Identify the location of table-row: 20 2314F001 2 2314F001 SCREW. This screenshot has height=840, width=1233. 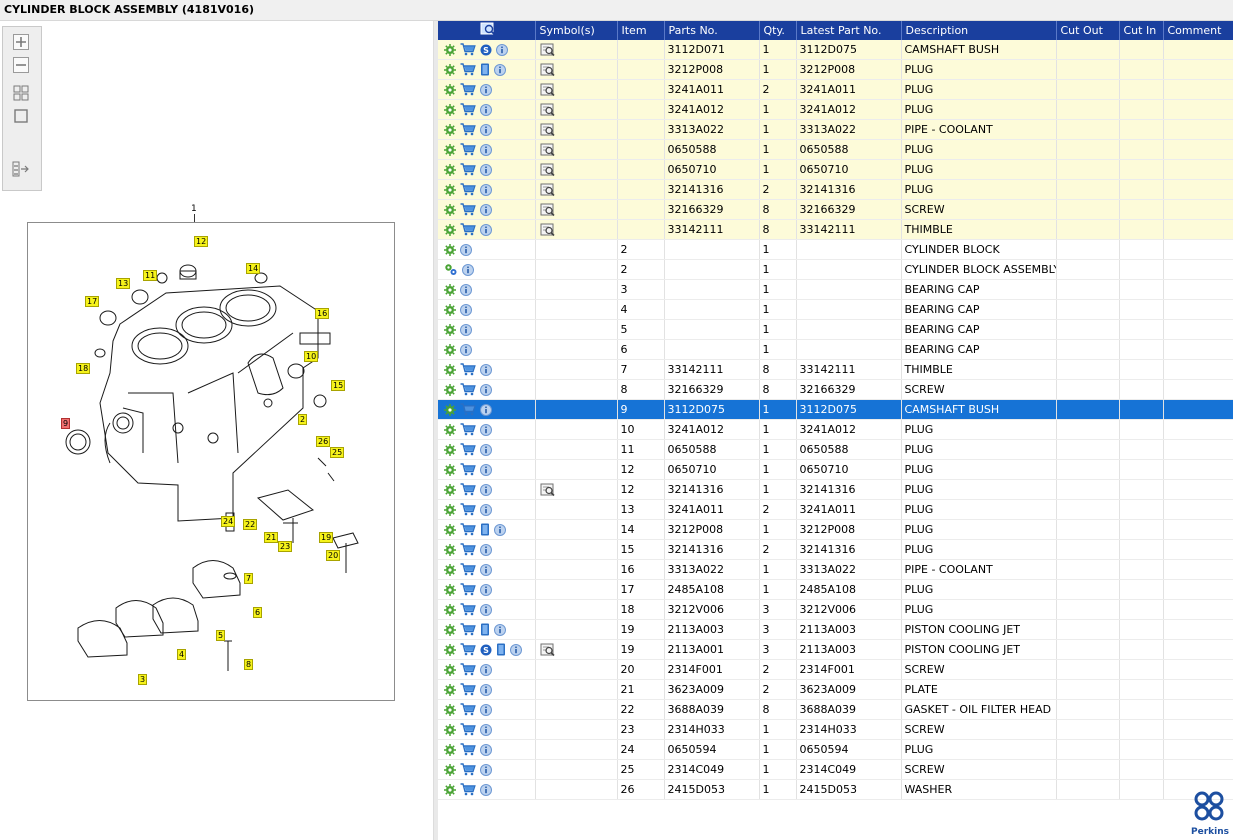
(835, 669).